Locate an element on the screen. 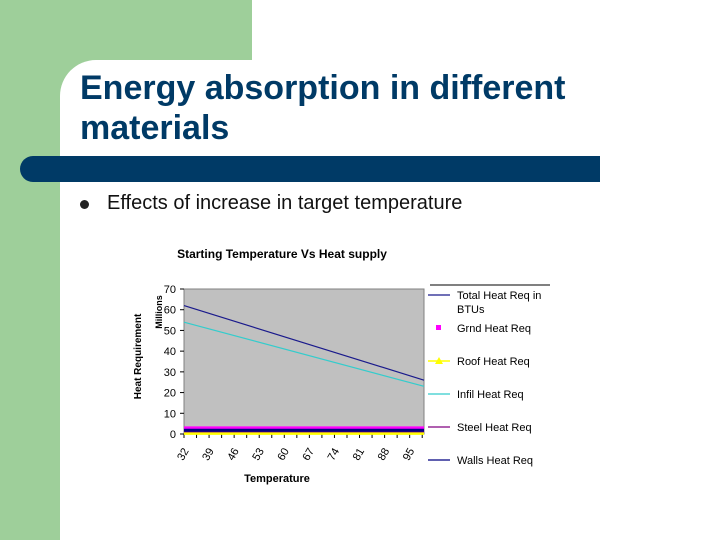 Image resolution: width=720 pixels, height=540 pixels. y-axis-label: Heat Requirement is located at coordinates (138, 356).